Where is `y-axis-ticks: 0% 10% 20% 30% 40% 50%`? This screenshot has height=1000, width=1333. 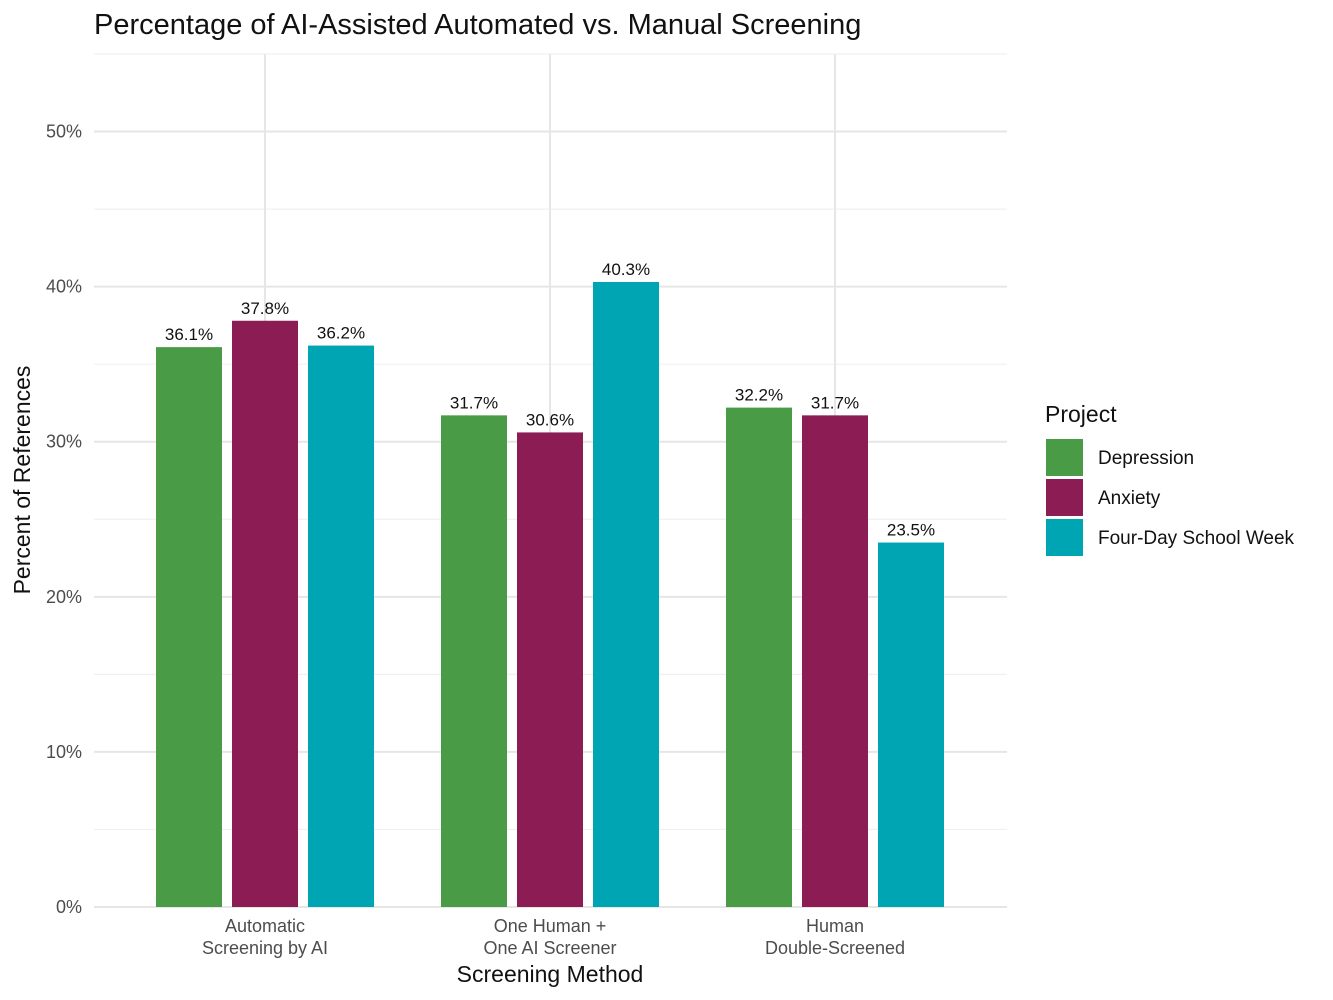 y-axis-ticks: 0% 10% 20% 30% 40% 50% is located at coordinates (64, 519).